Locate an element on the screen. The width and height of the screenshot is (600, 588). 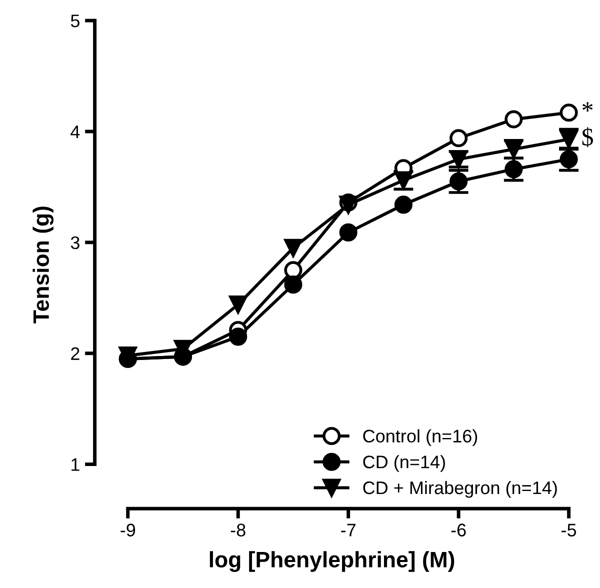
x-axis-title: log [Phenylephrine] (M) is located at coordinates (332, 561).